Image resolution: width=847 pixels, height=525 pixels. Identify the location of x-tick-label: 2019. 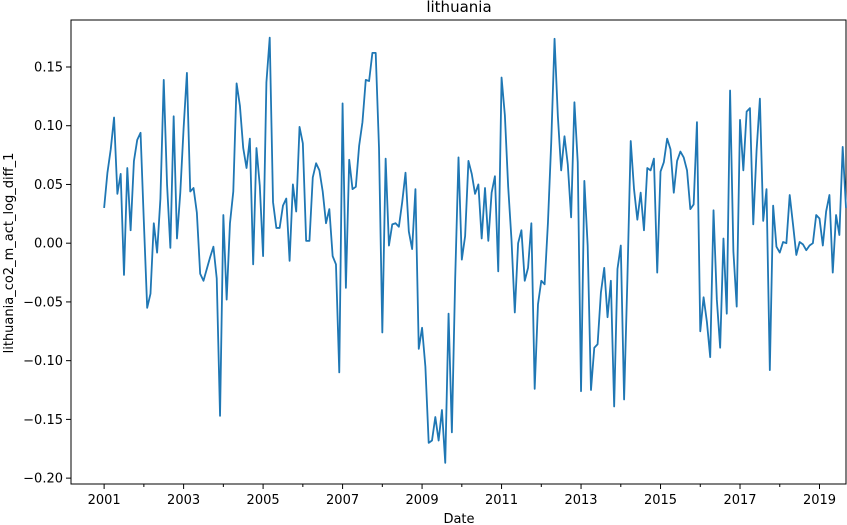
(819, 500).